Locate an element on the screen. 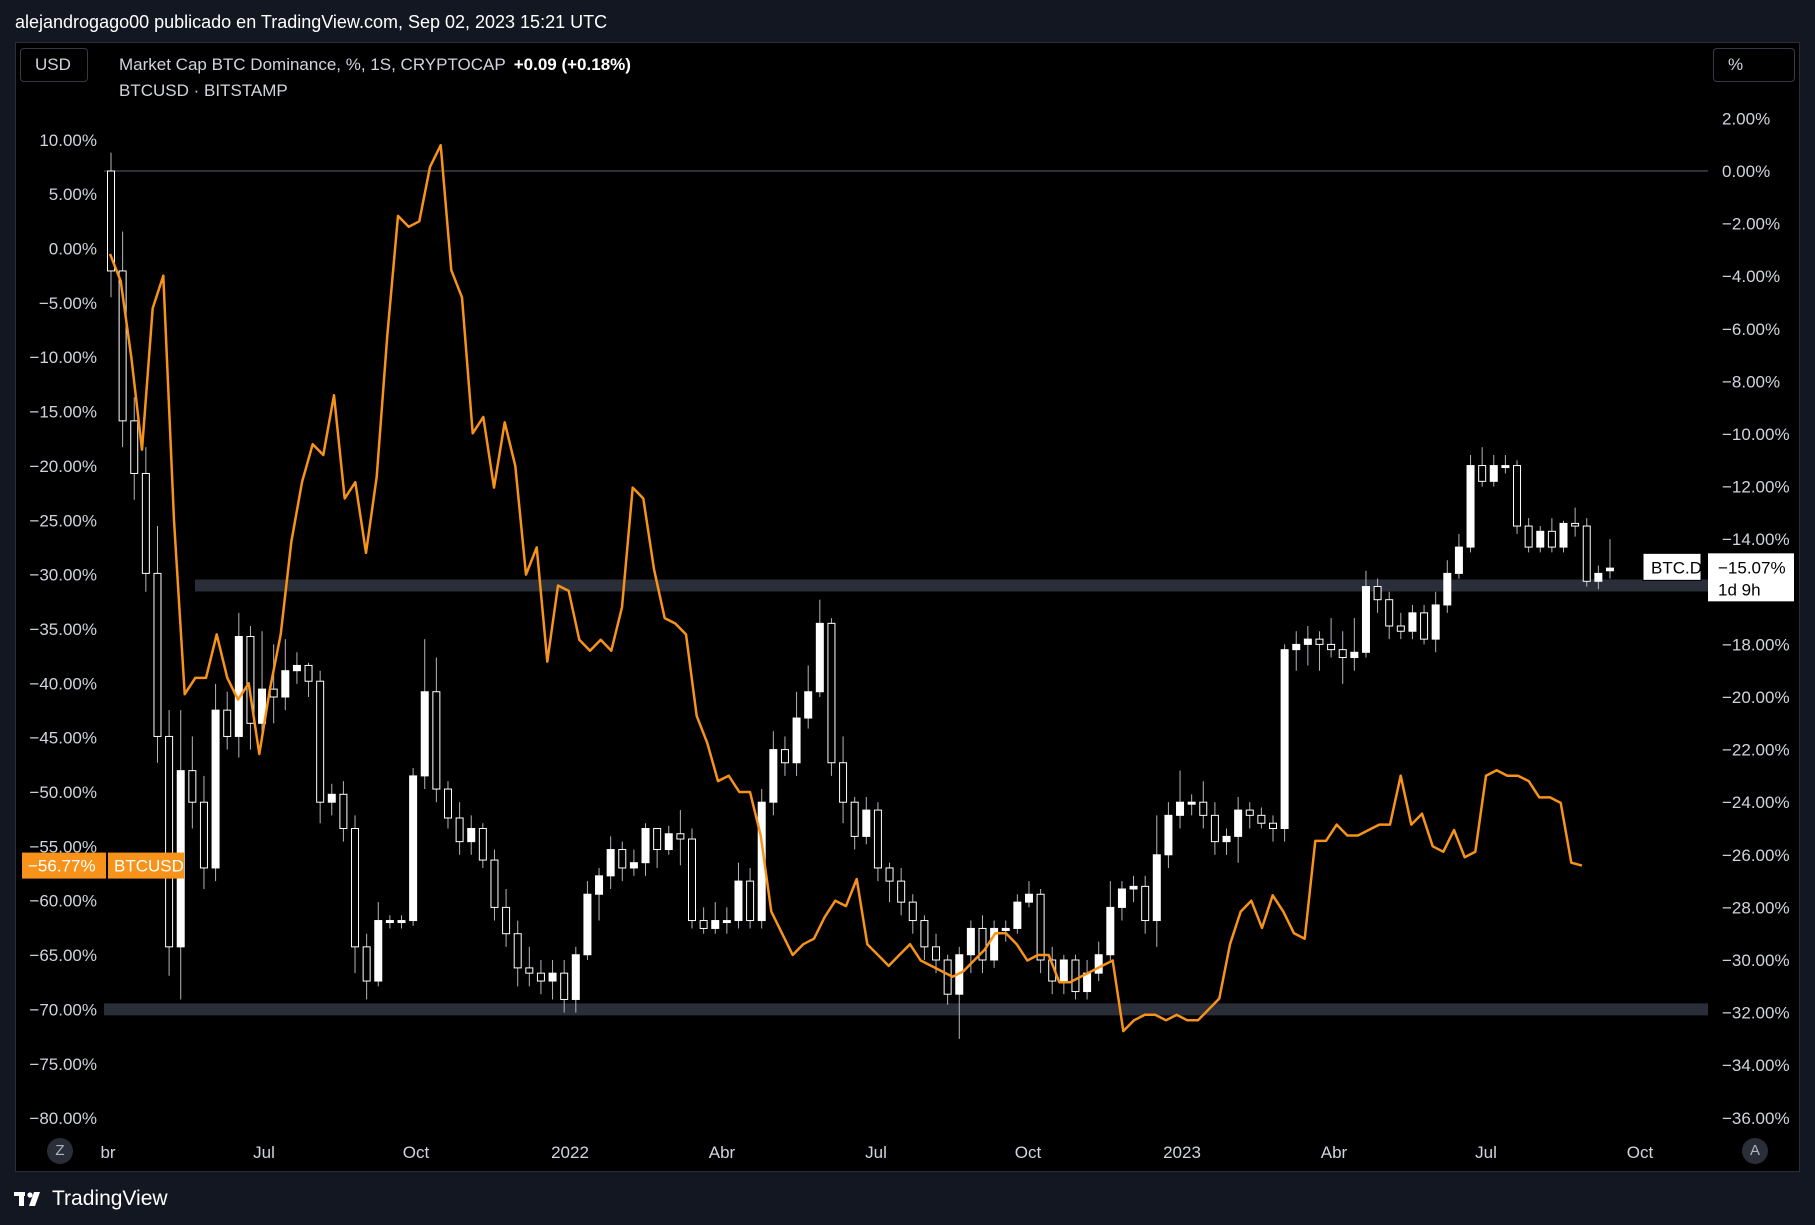 The width and height of the screenshot is (1815, 1225). right-axis-tick: −14.00% is located at coordinates (1756, 539).